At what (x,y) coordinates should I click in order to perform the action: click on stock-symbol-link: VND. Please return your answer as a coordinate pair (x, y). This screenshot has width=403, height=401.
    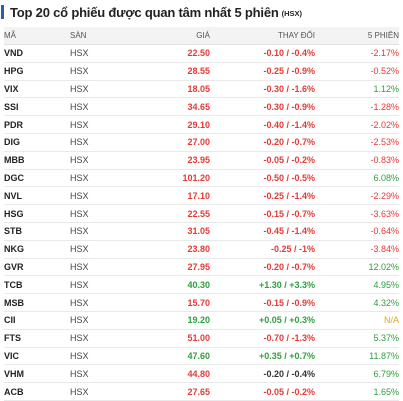
    Looking at the image, I should click on (37, 53).